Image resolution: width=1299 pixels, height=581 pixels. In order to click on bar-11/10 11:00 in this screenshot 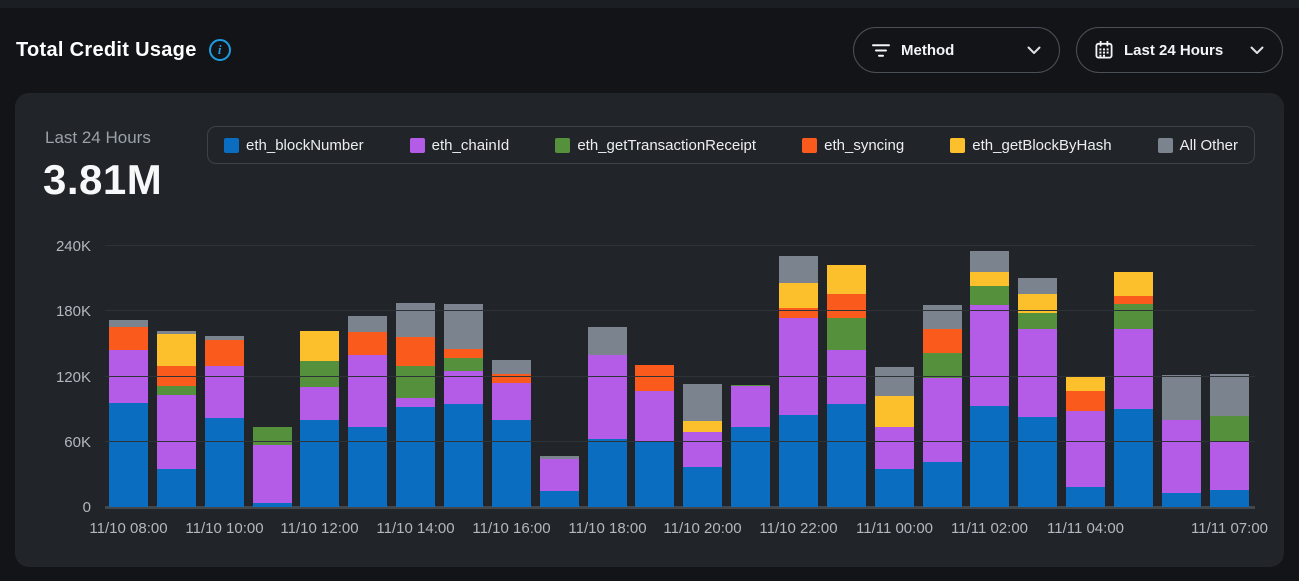, I will do `click(272, 466)`.